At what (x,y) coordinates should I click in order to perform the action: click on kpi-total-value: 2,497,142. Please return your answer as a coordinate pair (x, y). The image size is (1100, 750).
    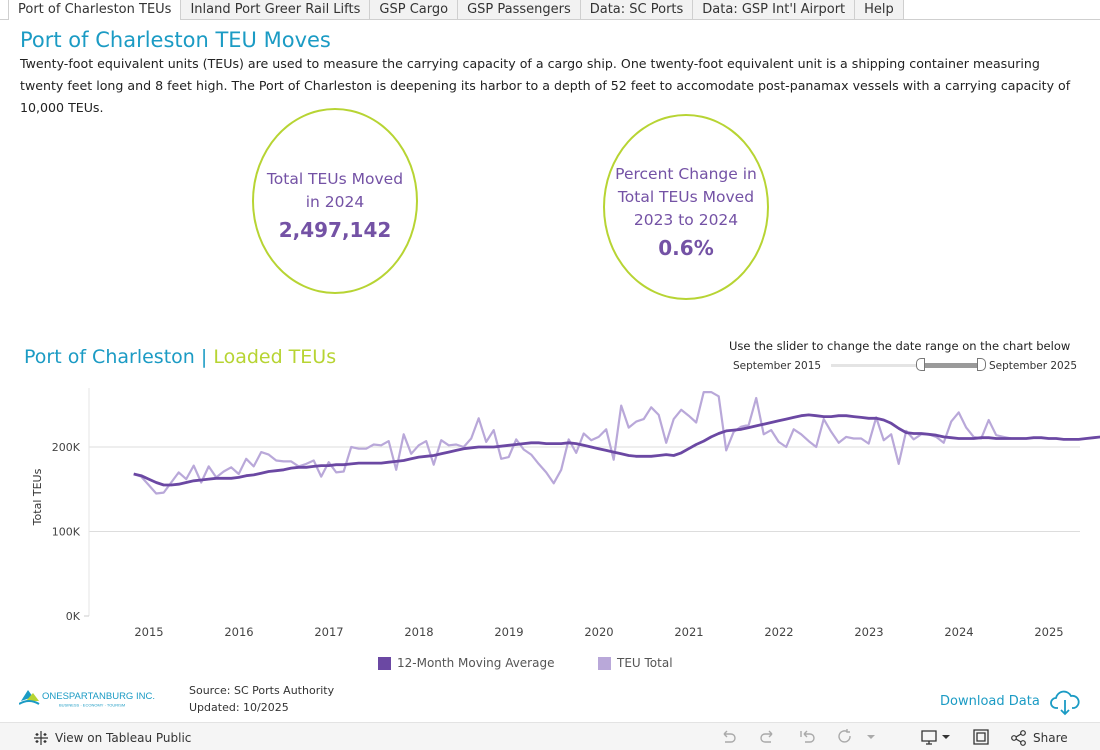
    Looking at the image, I should click on (335, 230).